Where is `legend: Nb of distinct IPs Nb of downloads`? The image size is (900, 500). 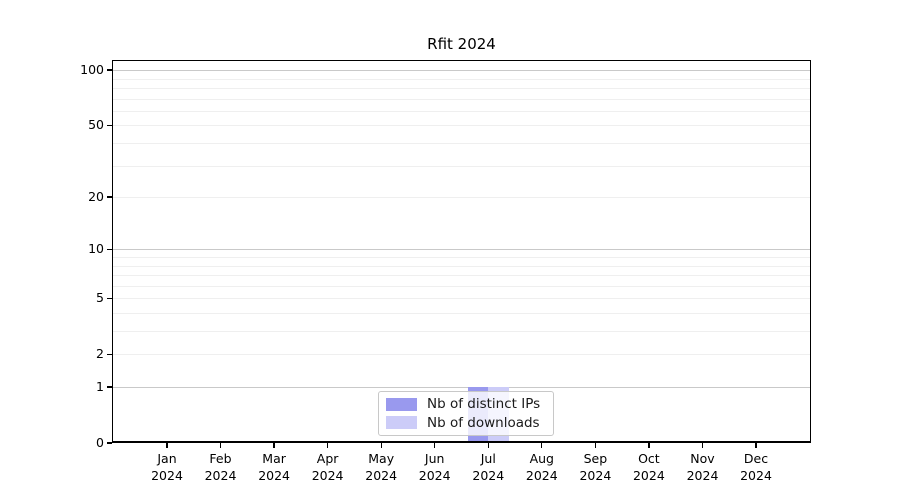 legend: Nb of distinct IPs Nb of downloads is located at coordinates (466, 413).